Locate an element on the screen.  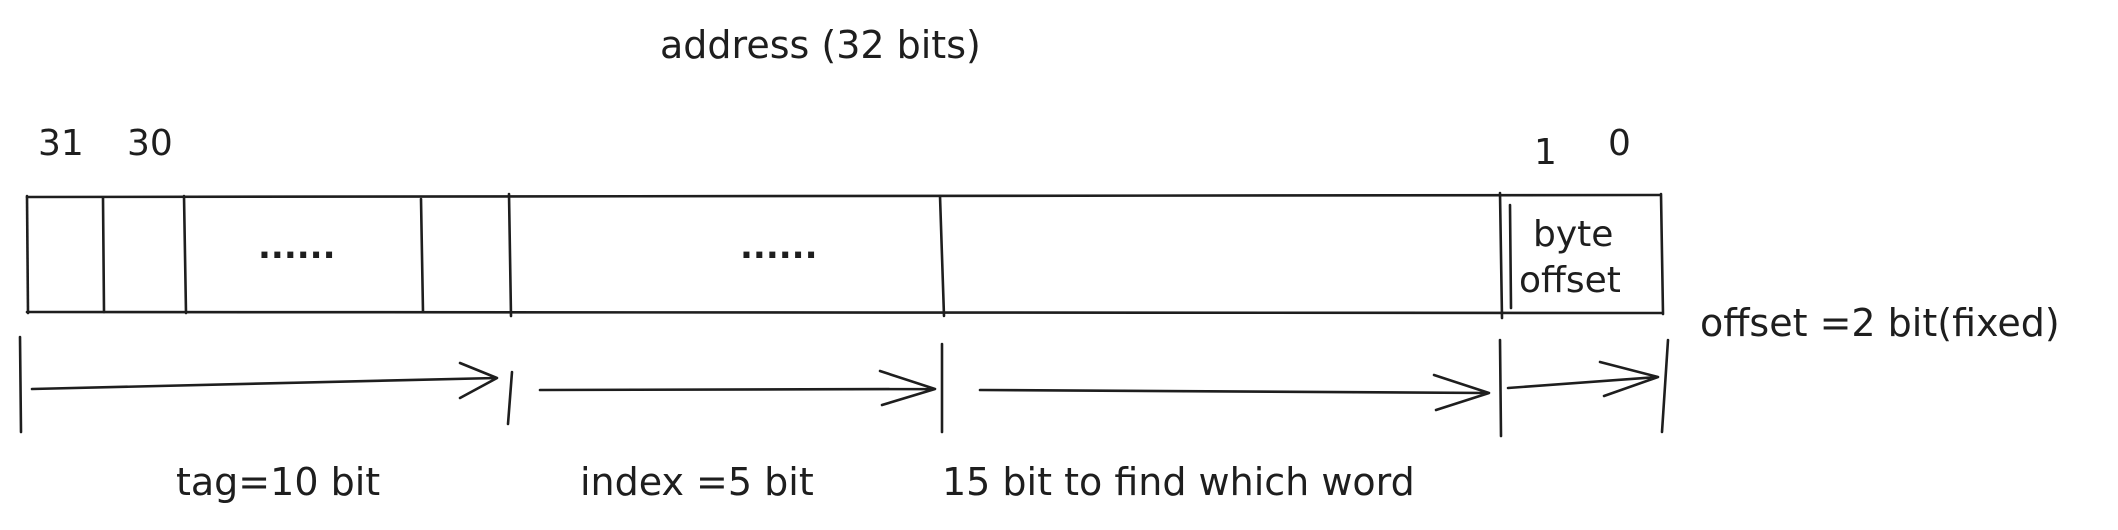
bit-number-0: 0 is located at coordinates (1619, 143).